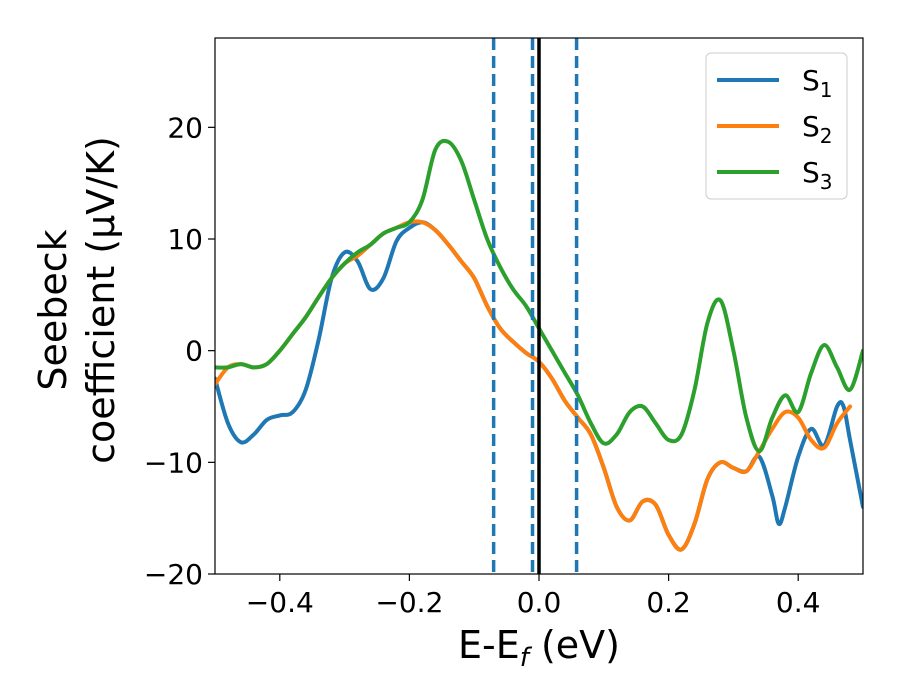 The height and width of the screenshot is (700, 900). Describe the element at coordinates (539, 648) in the screenshot. I see `x-axis-title: E-Ef (eV)` at that location.